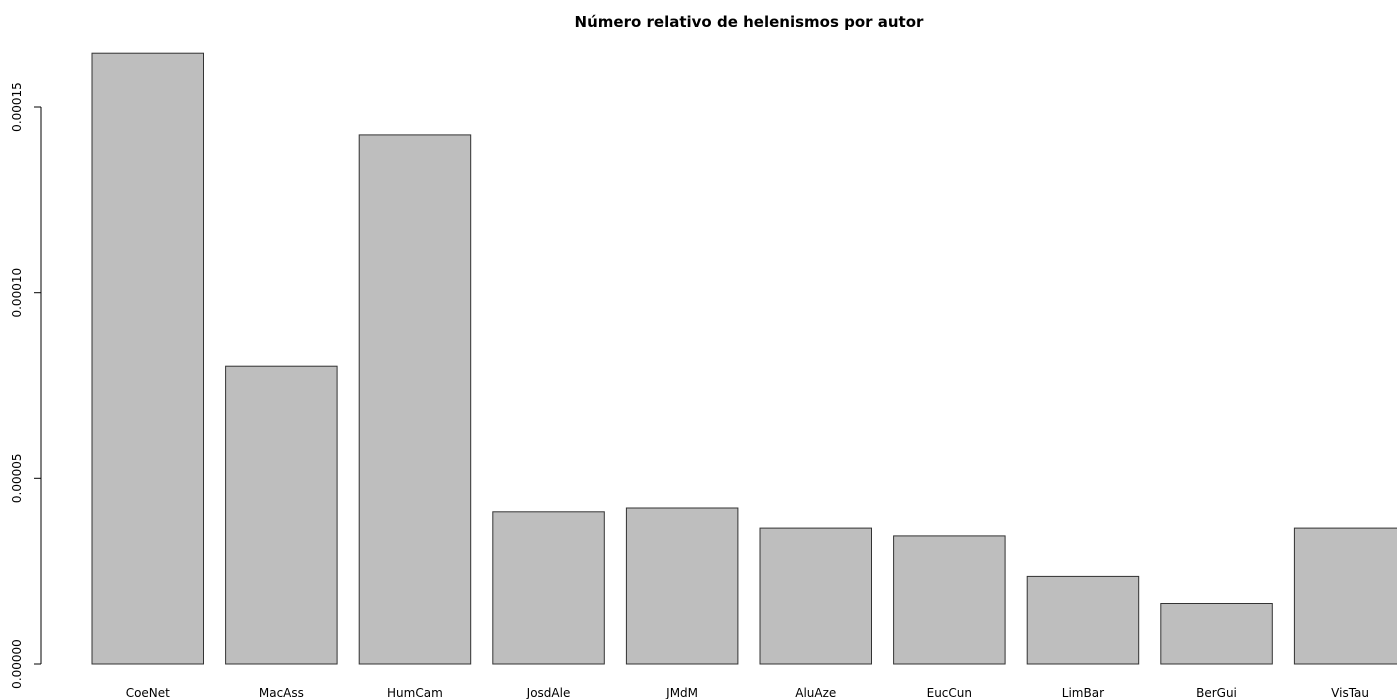  Describe the element at coordinates (1345, 596) in the screenshot. I see `bar-vistau` at that location.